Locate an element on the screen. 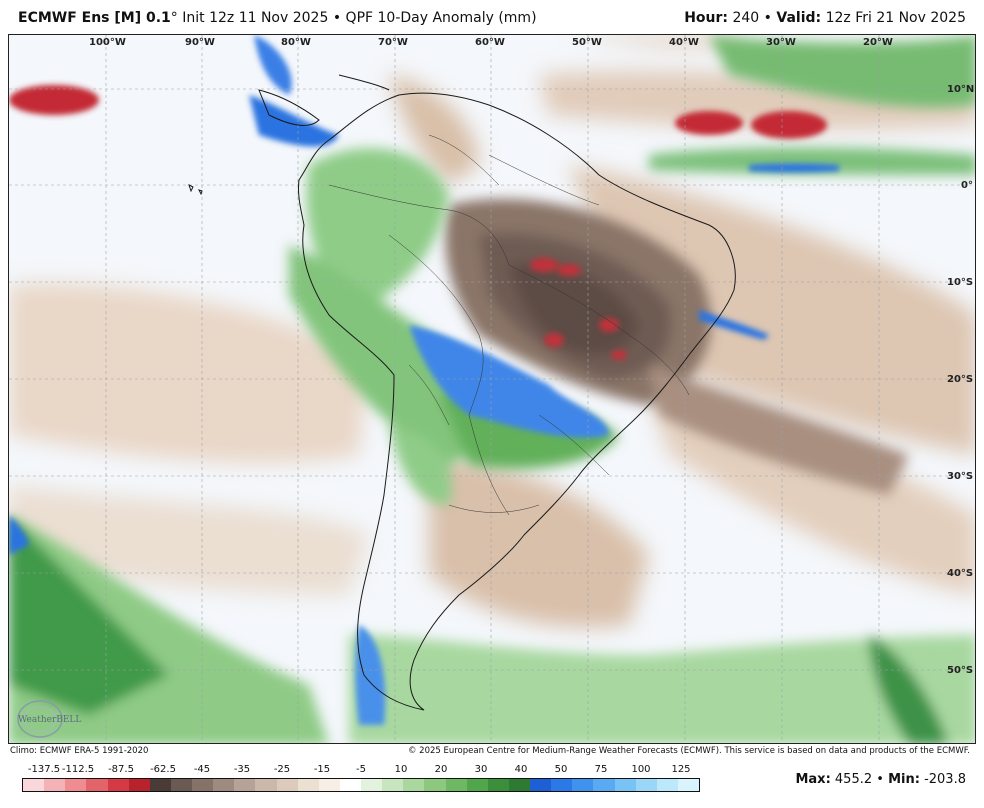 This screenshot has height=808, width=984. max-label: Max: is located at coordinates (813, 779).